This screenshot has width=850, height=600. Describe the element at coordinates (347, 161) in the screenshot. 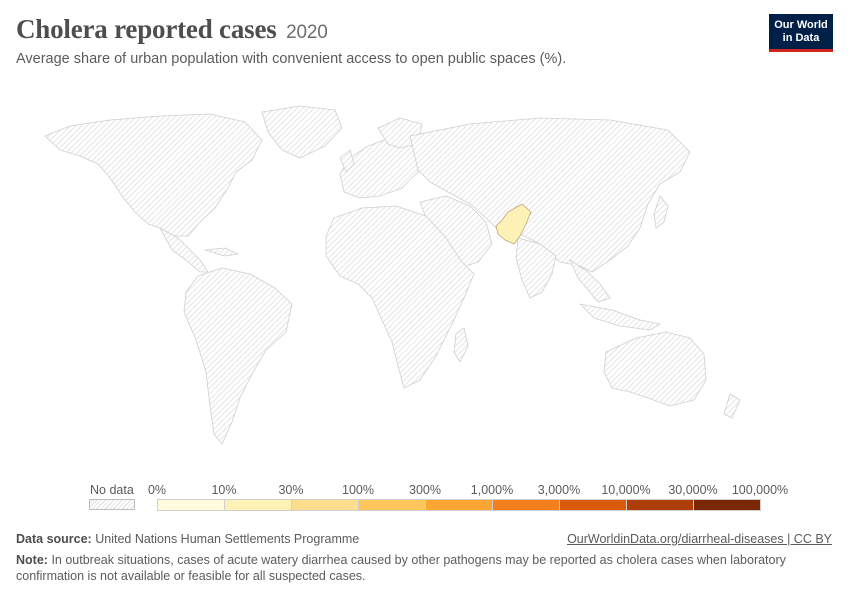

I see `region-uk` at that location.